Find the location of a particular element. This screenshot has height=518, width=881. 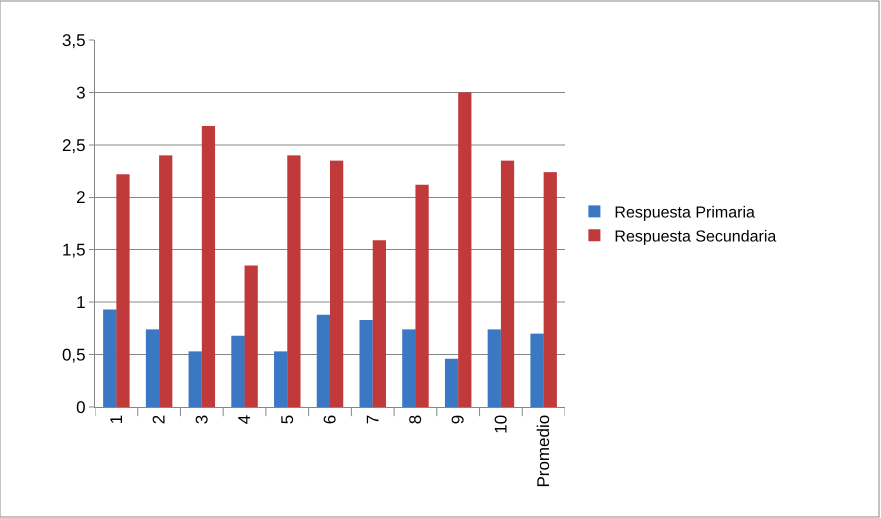

x-tick-label: 6 is located at coordinates (330, 419).